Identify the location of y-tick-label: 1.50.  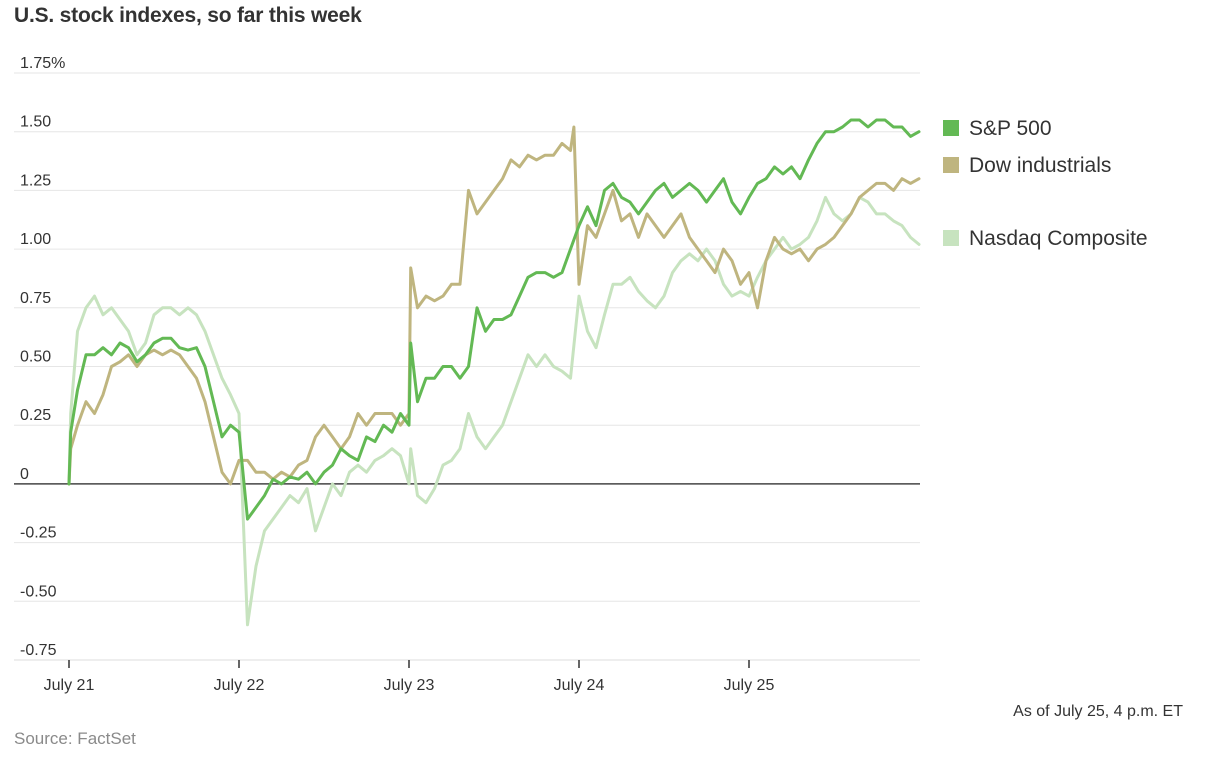
(35, 122).